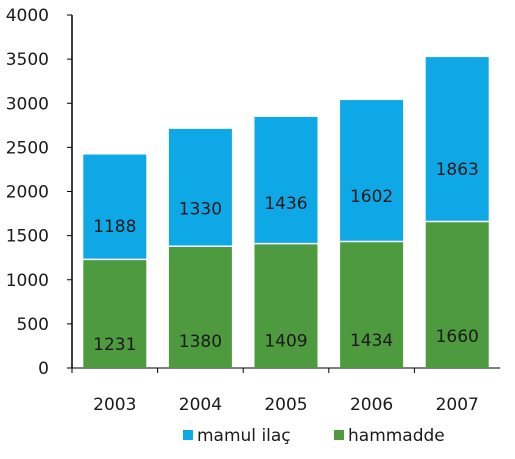  I want to click on y-tick-label: 4000, so click(27, 16).